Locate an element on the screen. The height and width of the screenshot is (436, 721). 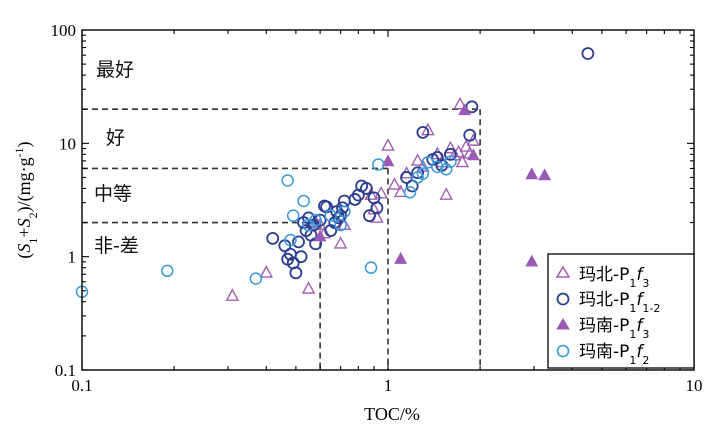
legend-marker-triangle-filled is located at coordinates (563, 324).